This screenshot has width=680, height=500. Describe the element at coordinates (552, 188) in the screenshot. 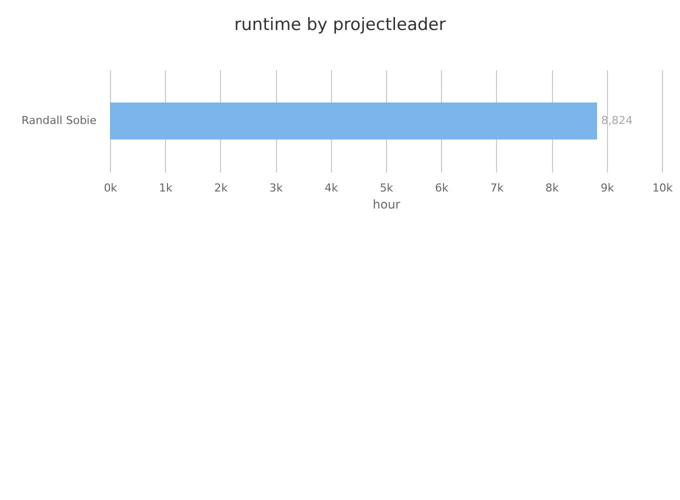

I see `x-tick-label: 8k` at that location.